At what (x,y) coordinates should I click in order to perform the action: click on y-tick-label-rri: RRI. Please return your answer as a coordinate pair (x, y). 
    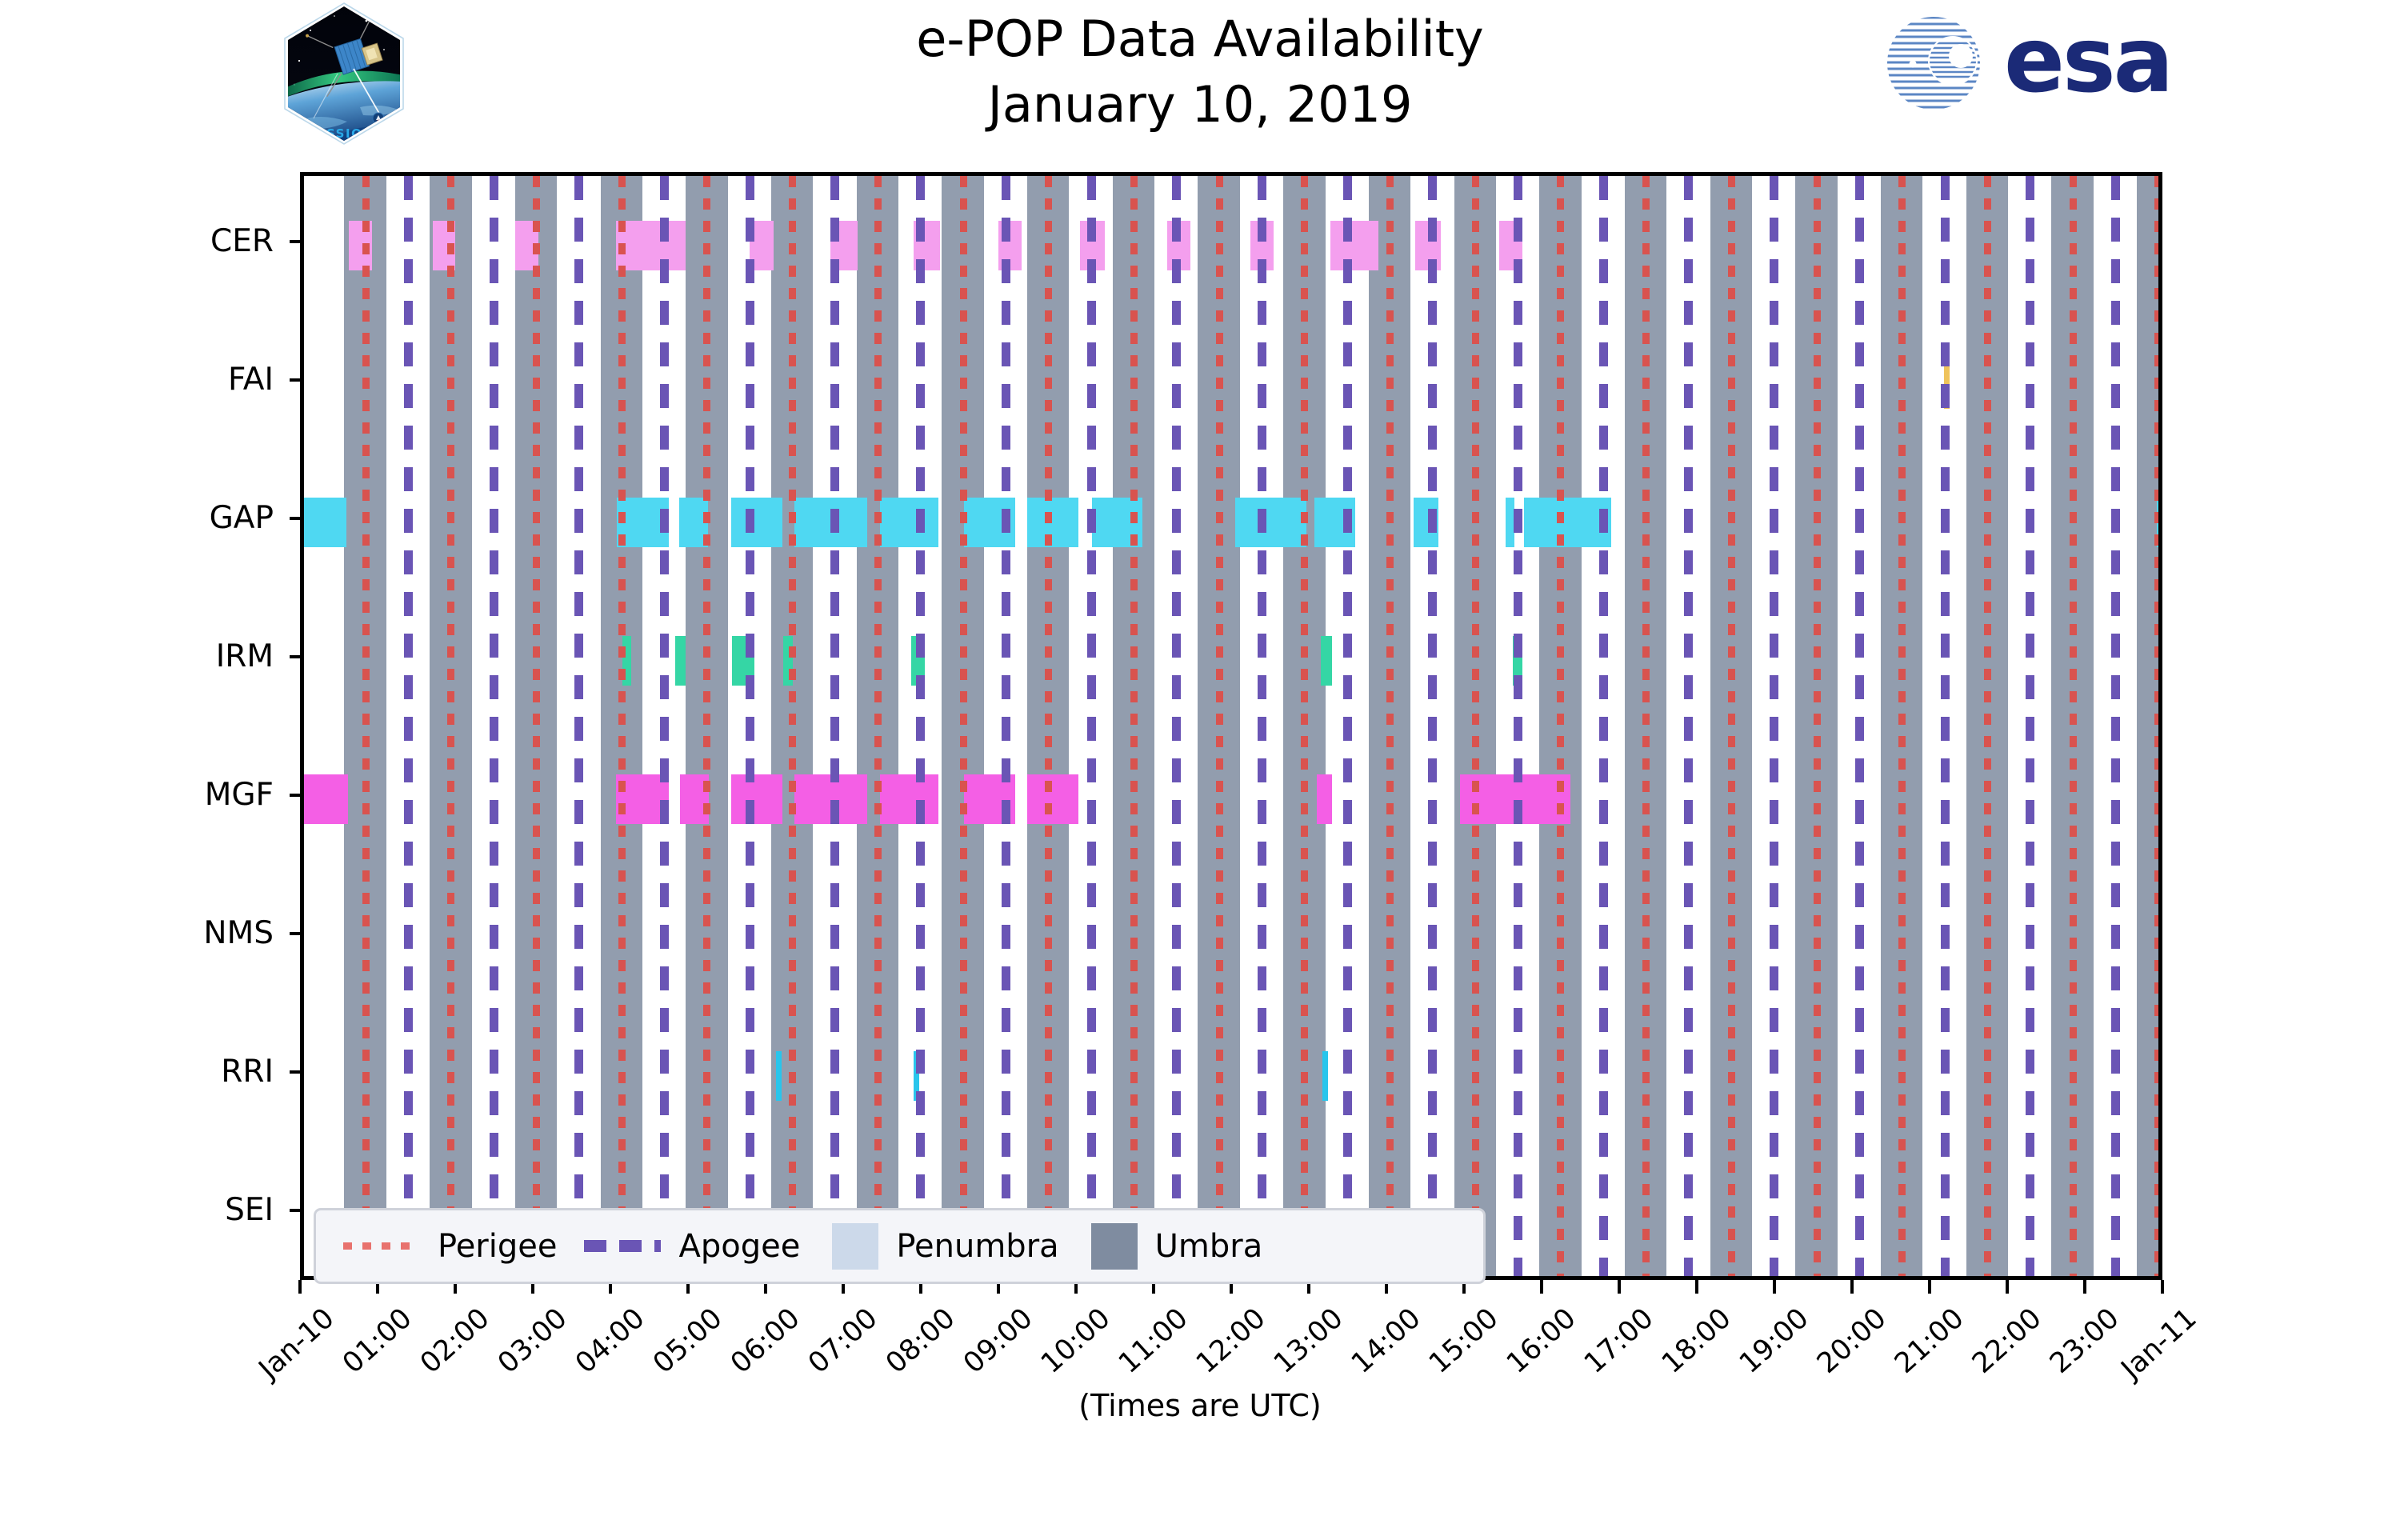
    Looking at the image, I should click on (247, 1072).